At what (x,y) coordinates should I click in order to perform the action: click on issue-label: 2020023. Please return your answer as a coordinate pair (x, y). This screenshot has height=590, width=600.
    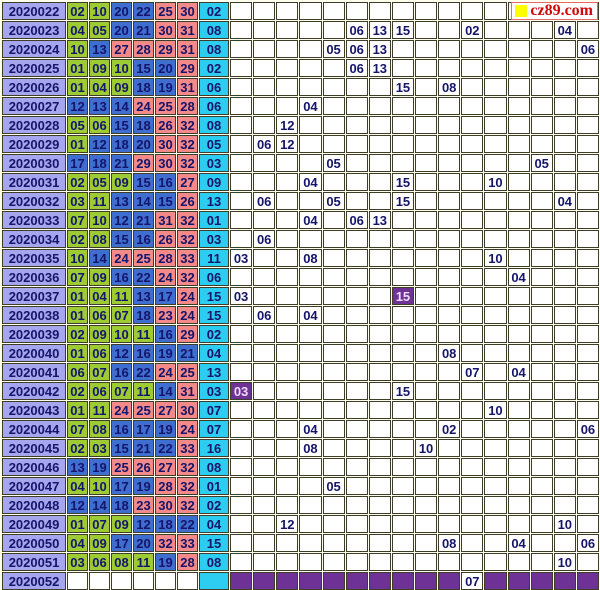
    Looking at the image, I should click on (34, 30).